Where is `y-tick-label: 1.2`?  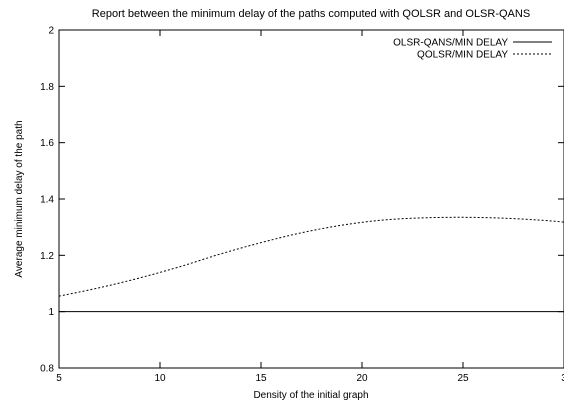 y-tick-label: 1.2 is located at coordinates (47, 256).